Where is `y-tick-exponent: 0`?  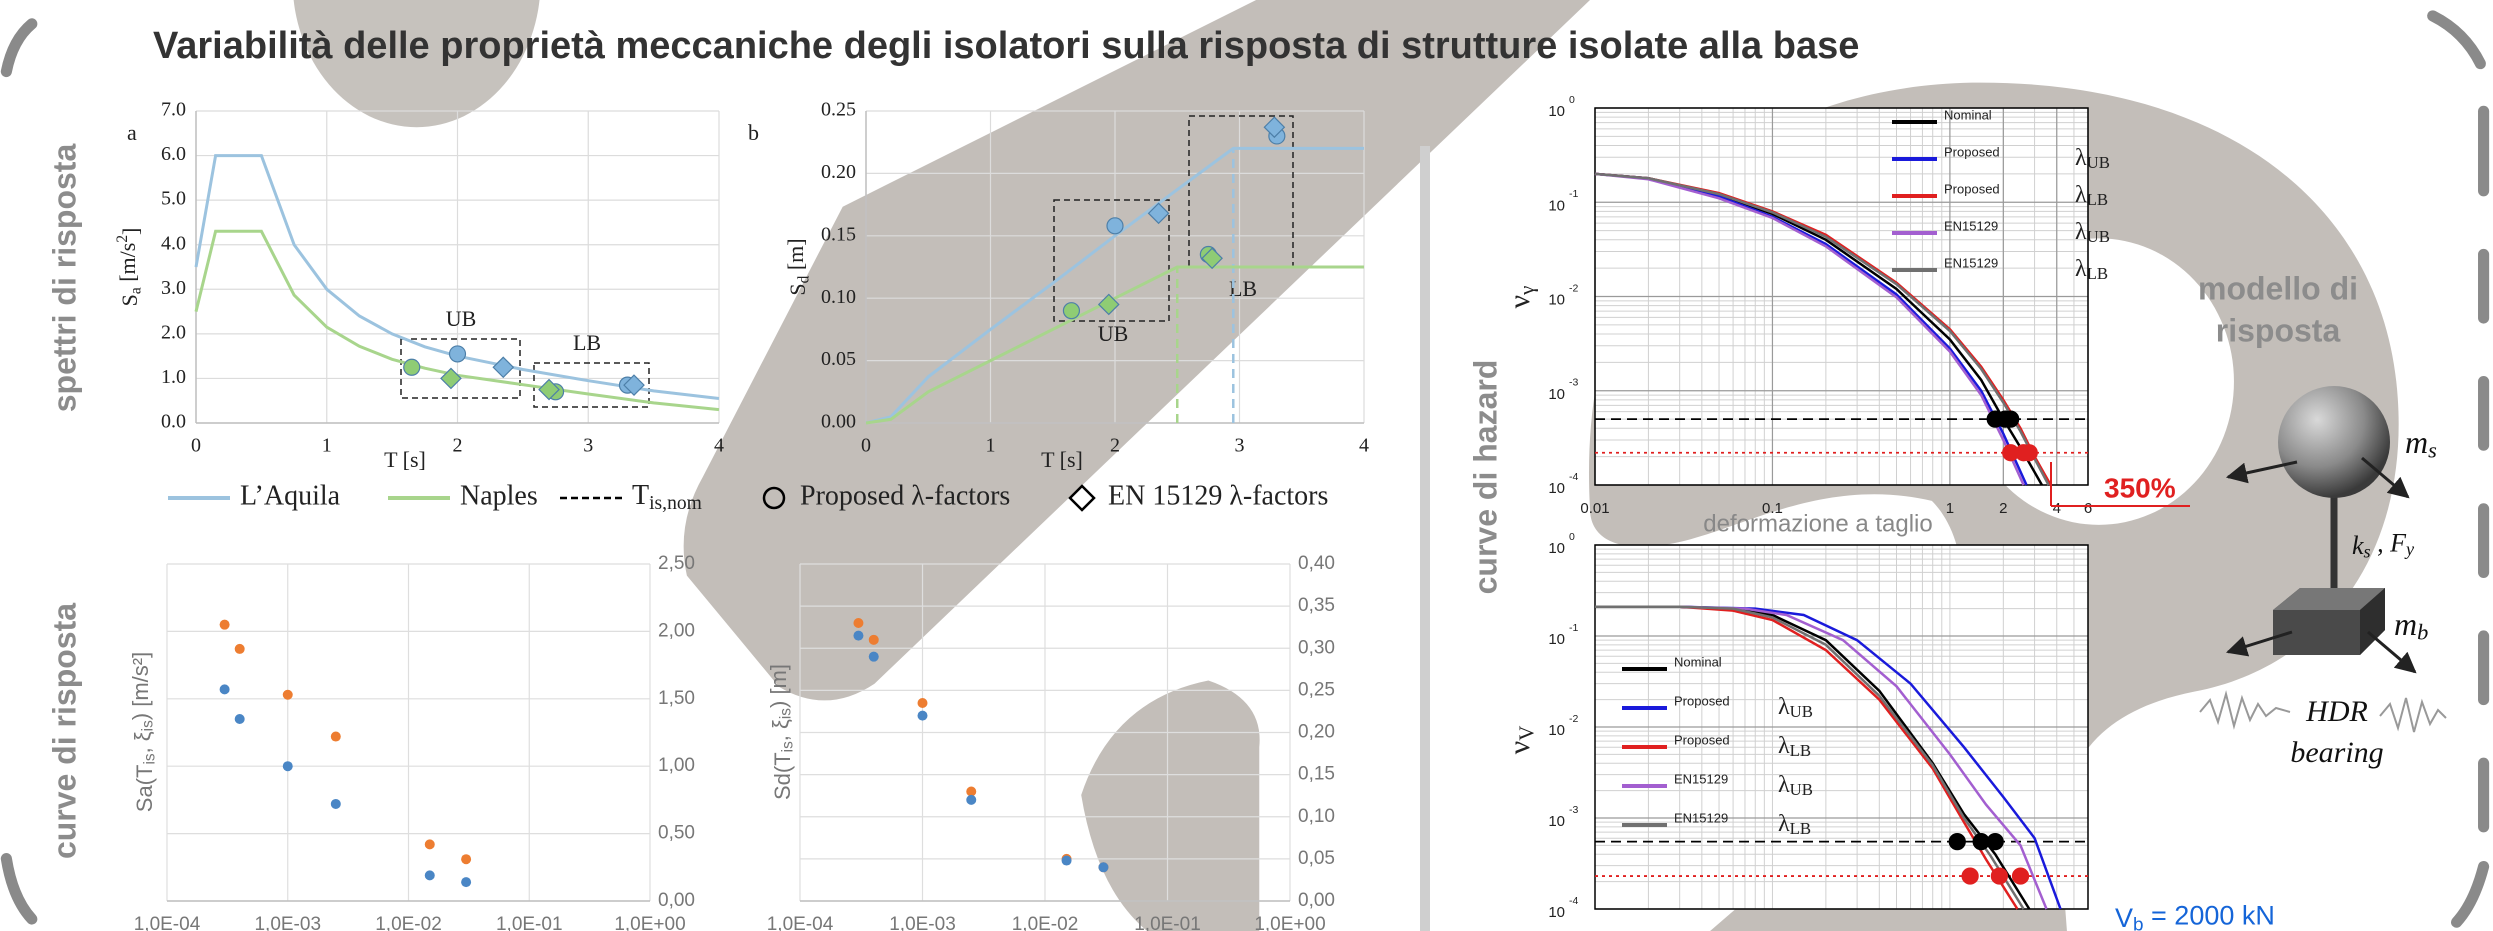 y-tick-exponent: 0 is located at coordinates (1572, 100).